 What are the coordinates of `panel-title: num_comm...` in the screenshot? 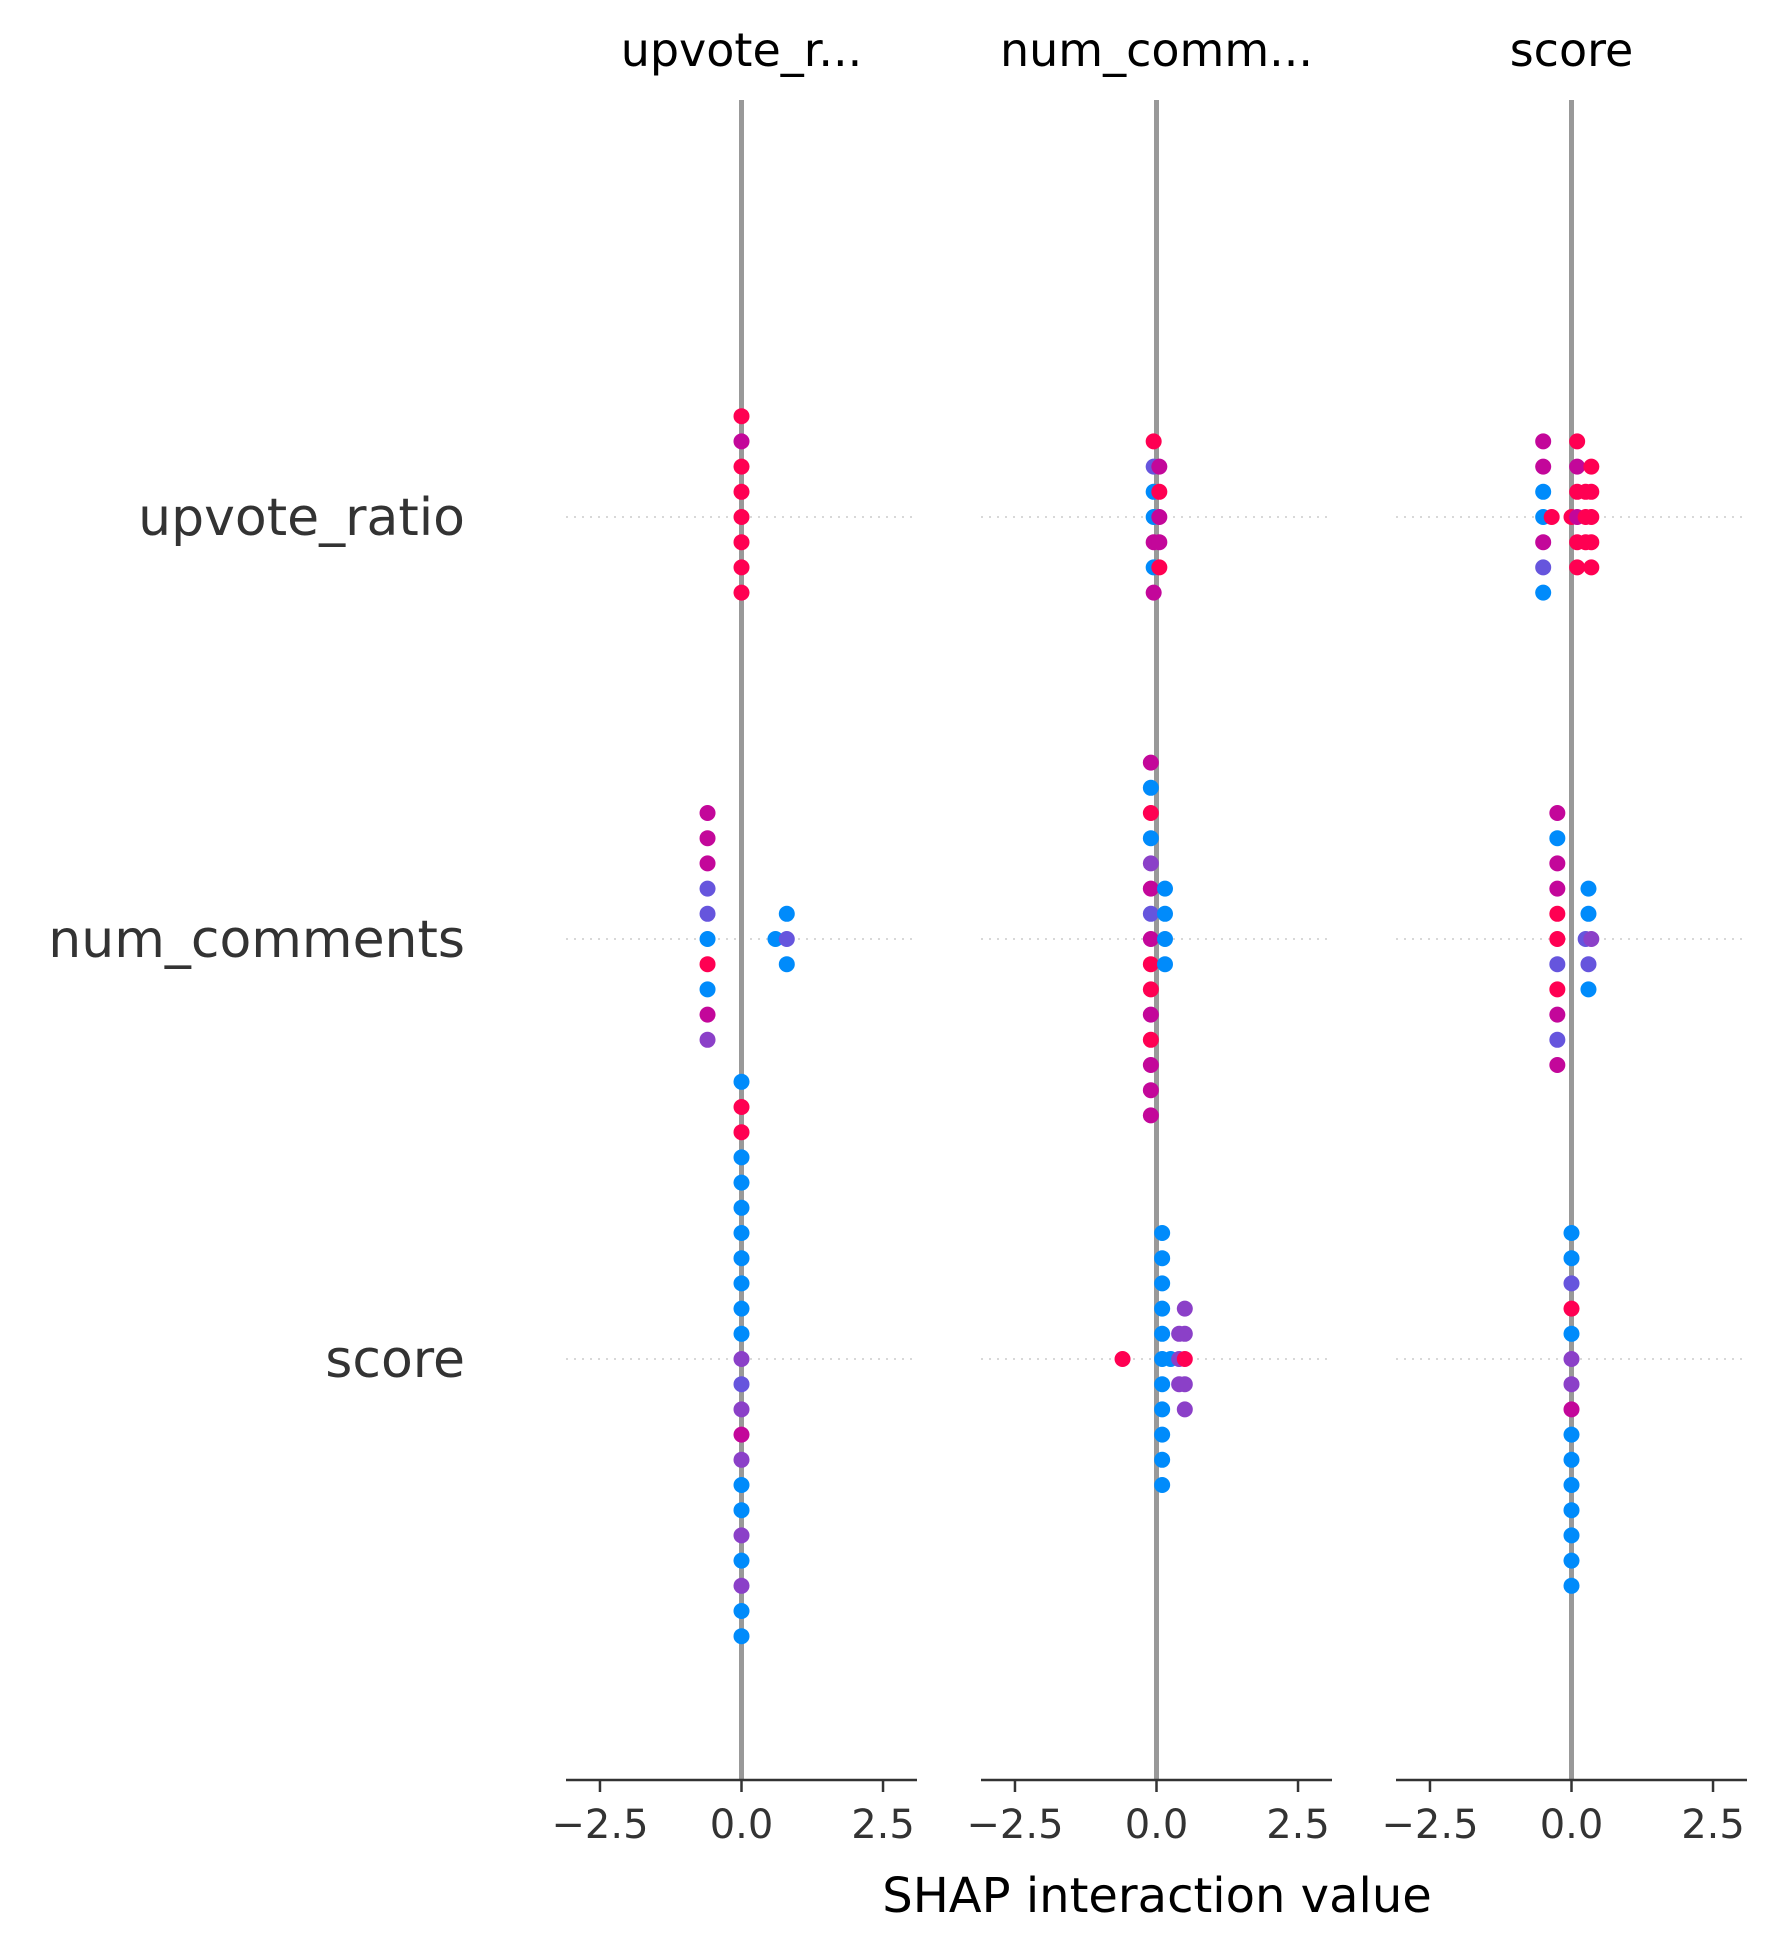 It's located at (1156, 50).